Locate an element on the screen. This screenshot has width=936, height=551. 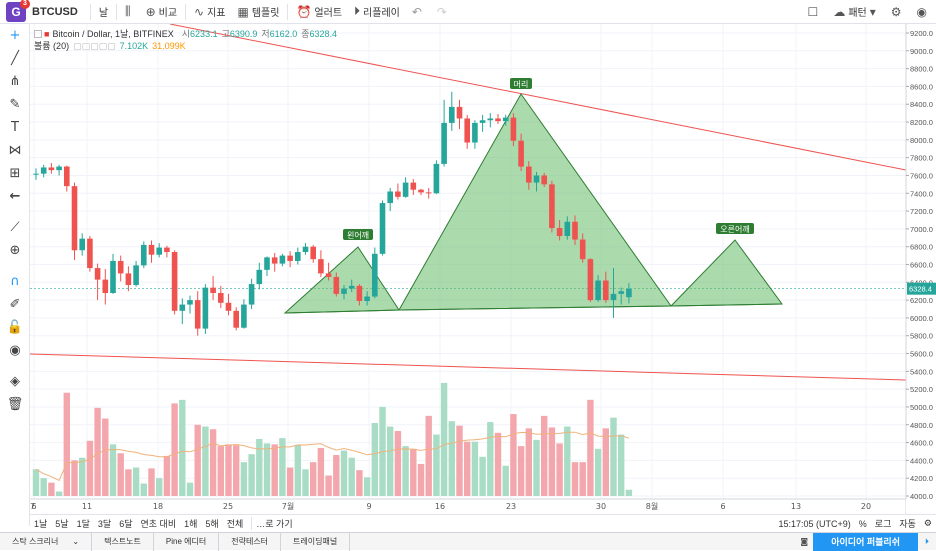
log-toggle: 로그 is located at coordinates (883, 524).